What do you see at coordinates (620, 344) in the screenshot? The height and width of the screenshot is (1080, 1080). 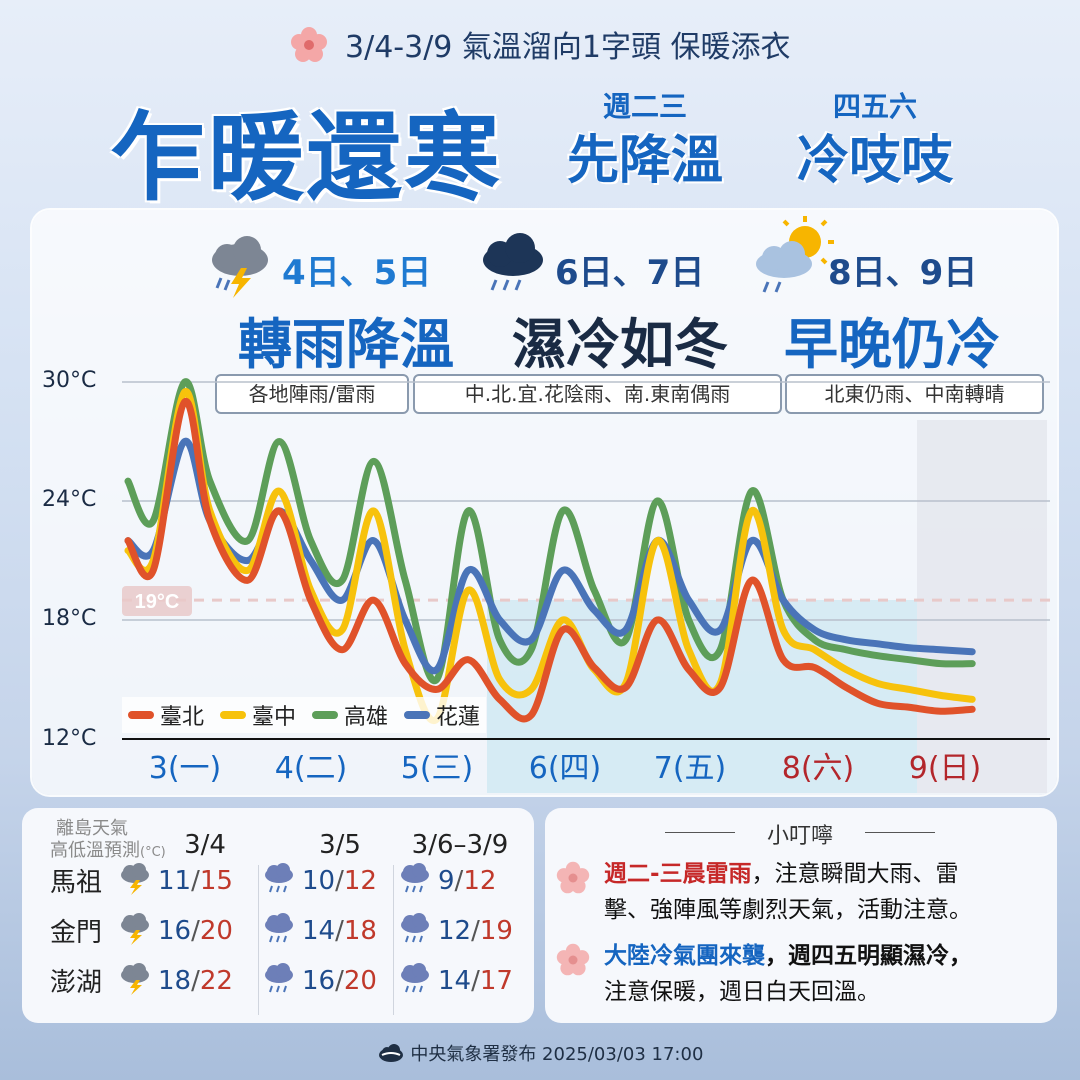 I see `phase2-title: 濕冷如冬` at bounding box center [620, 344].